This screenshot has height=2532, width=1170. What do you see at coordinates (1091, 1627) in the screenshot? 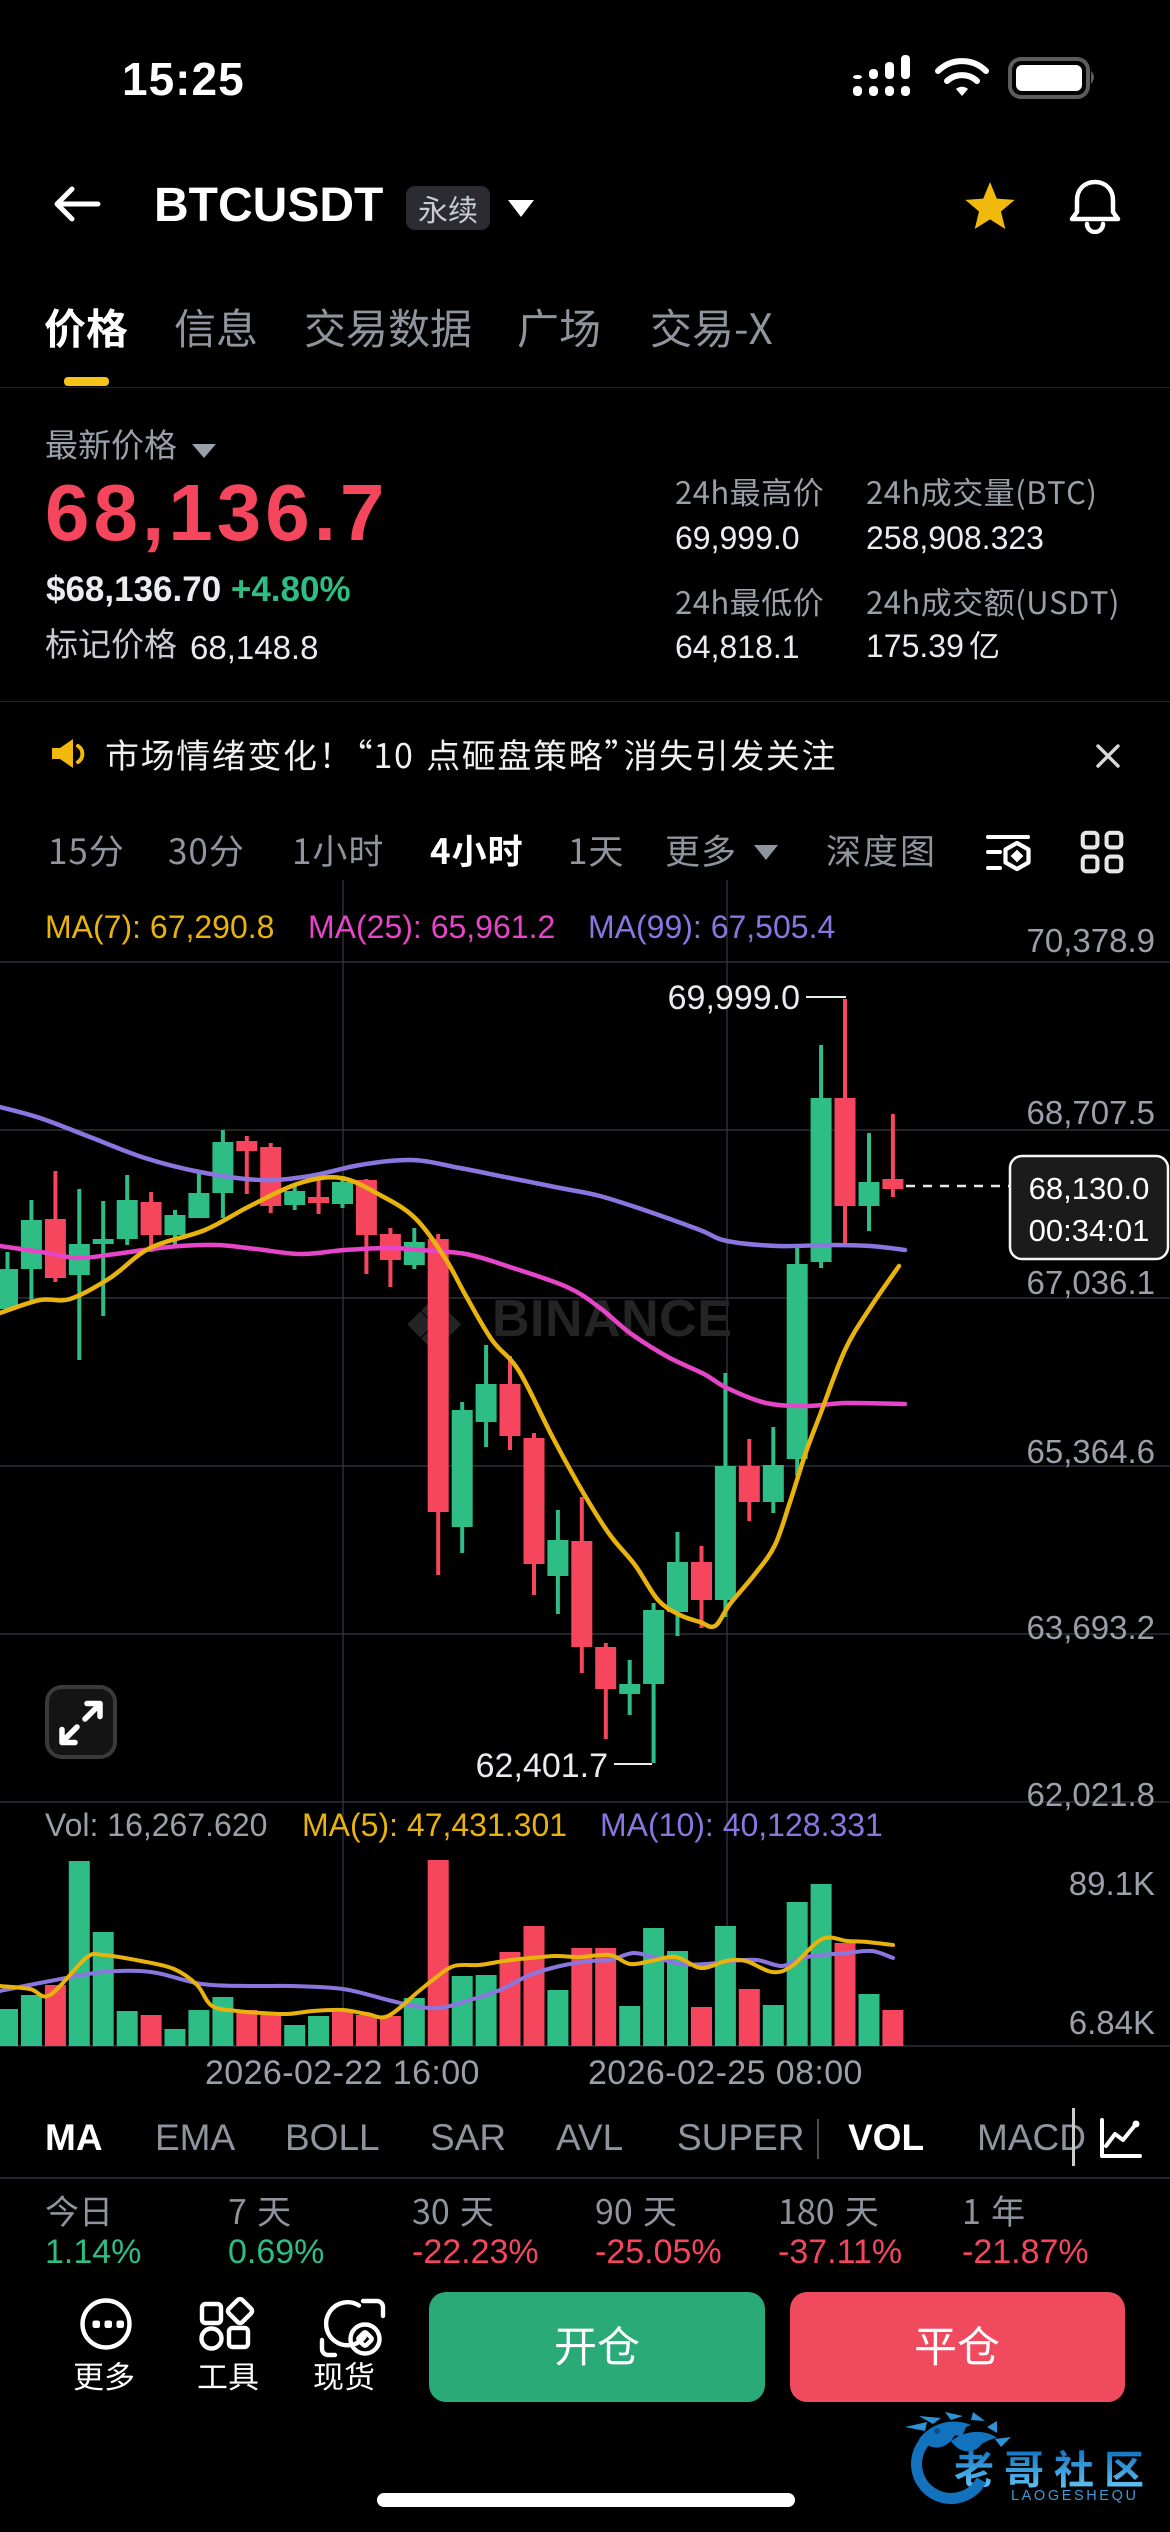
I see `svg-text: 63,693.2` at bounding box center [1091, 1627].